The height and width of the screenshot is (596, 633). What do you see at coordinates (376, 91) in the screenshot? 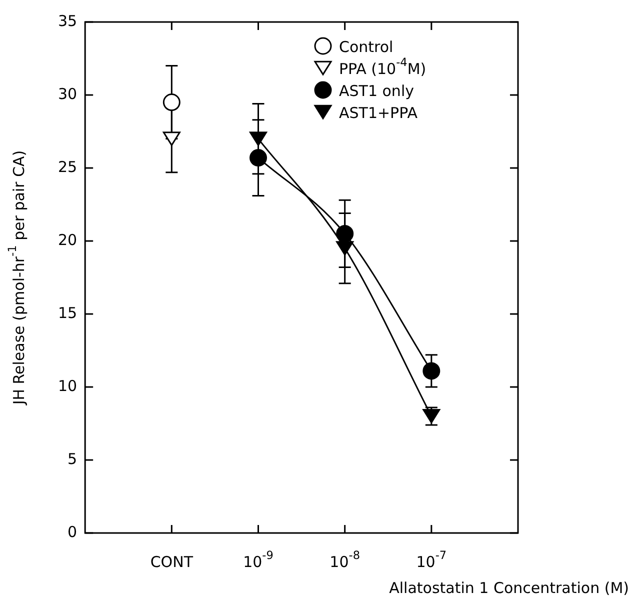
I see `legend-label: AST1 only` at bounding box center [376, 91].